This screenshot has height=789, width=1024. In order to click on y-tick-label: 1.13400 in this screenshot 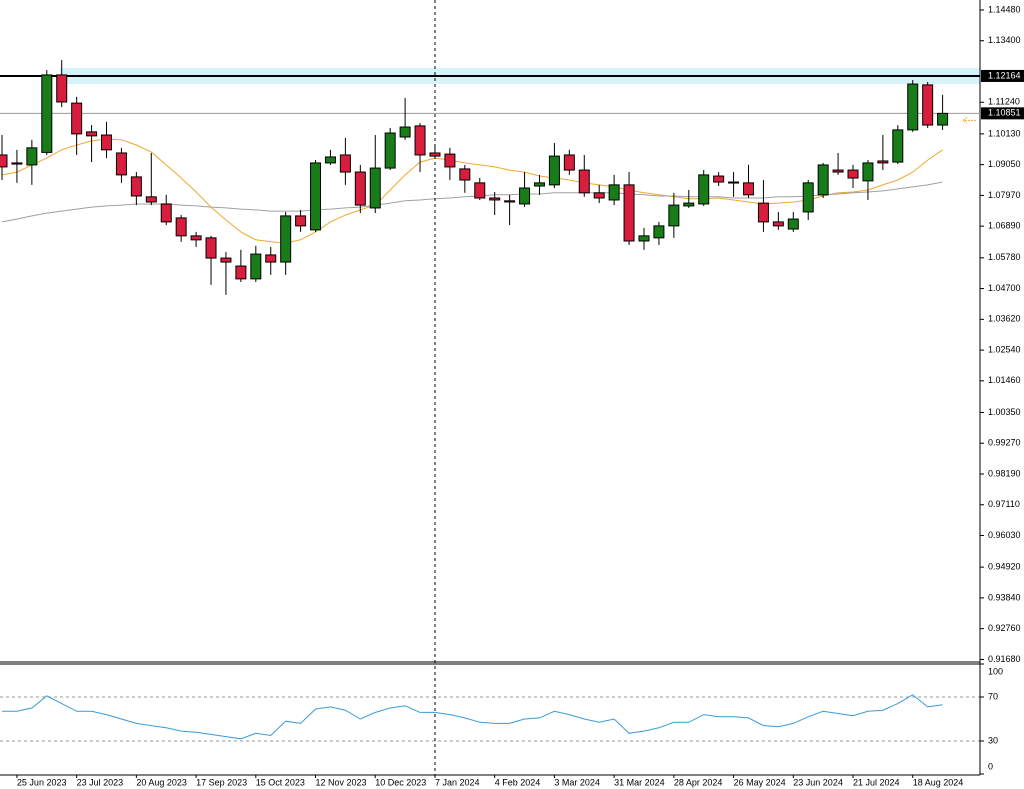, I will do `click(1004, 40)`.